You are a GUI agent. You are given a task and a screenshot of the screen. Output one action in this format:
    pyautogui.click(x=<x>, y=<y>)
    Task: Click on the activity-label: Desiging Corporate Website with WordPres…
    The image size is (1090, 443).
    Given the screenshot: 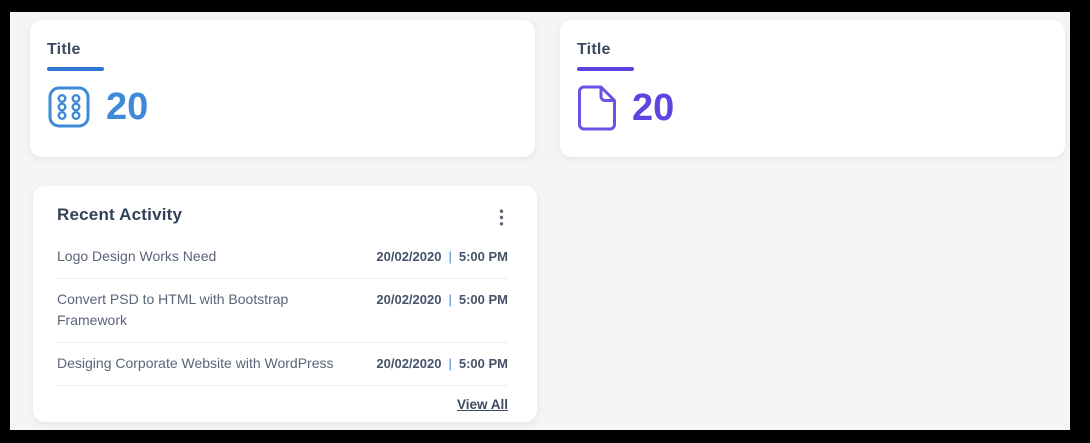 What is the action you would take?
    pyautogui.click(x=195, y=363)
    